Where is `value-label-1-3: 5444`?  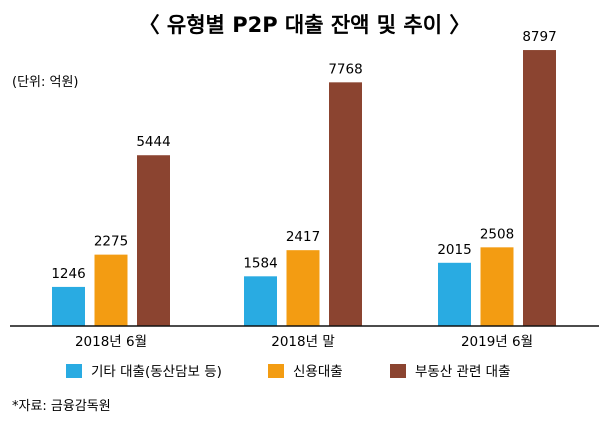 value-label-1-3: 5444 is located at coordinates (153, 142).